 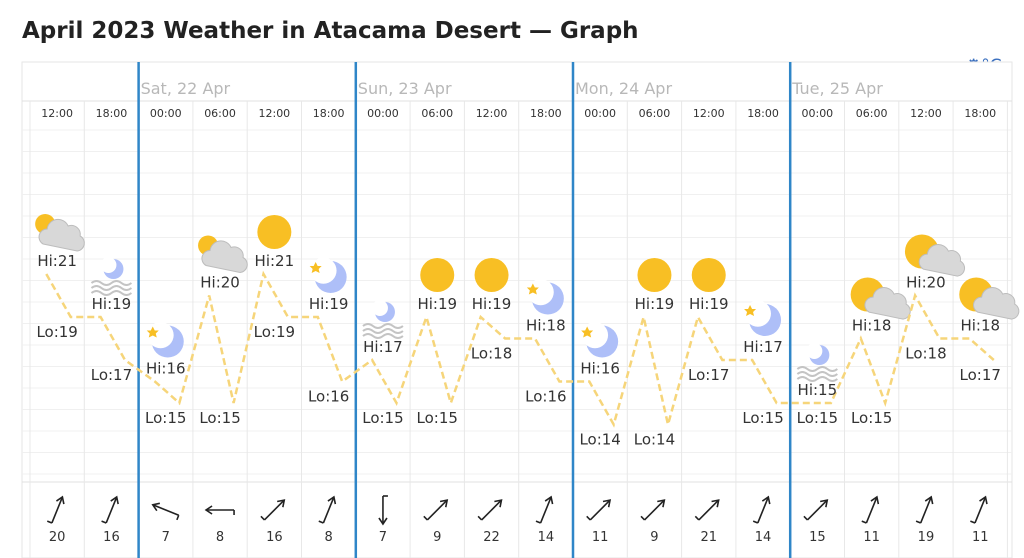 What do you see at coordinates (437, 275) in the screenshot?
I see `sun-icon` at bounding box center [437, 275].